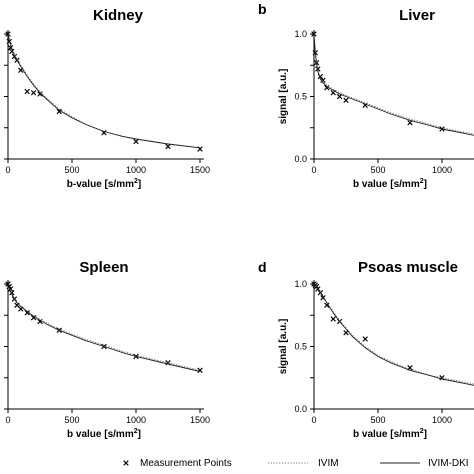 This screenshot has height=474, width=474. Describe the element at coordinates (448, 463) in the screenshot. I see `legend-label: IVIM-DKI` at that location.